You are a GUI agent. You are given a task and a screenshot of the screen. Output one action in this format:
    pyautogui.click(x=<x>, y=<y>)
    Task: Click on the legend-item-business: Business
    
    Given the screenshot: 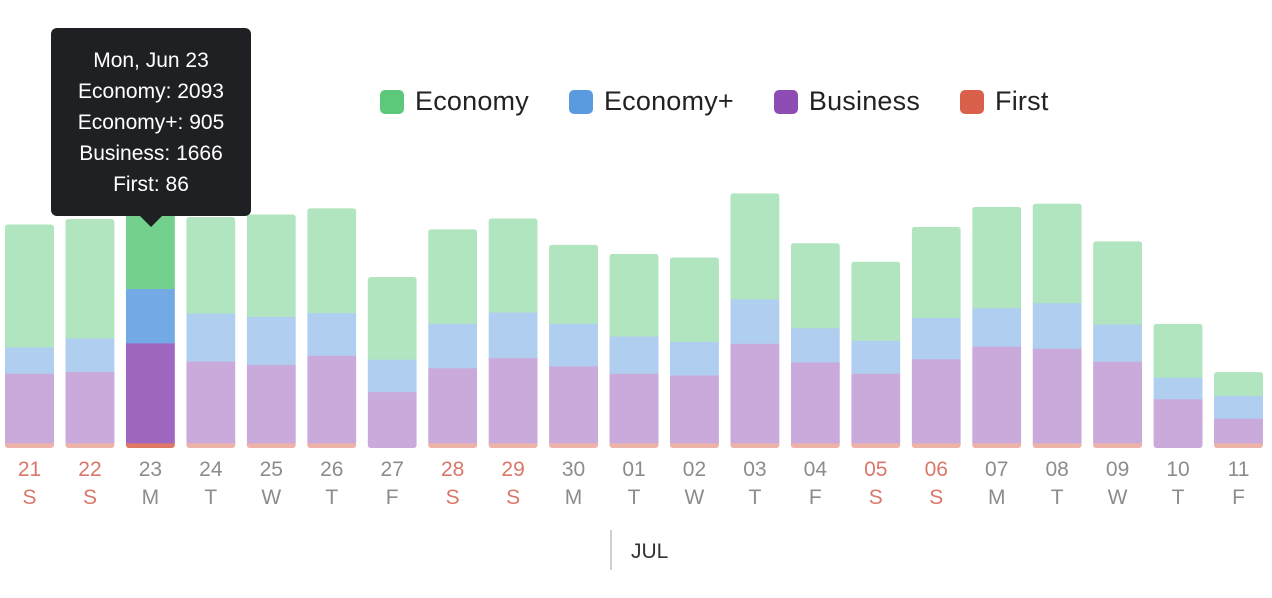 What is the action you would take?
    pyautogui.click(x=847, y=101)
    